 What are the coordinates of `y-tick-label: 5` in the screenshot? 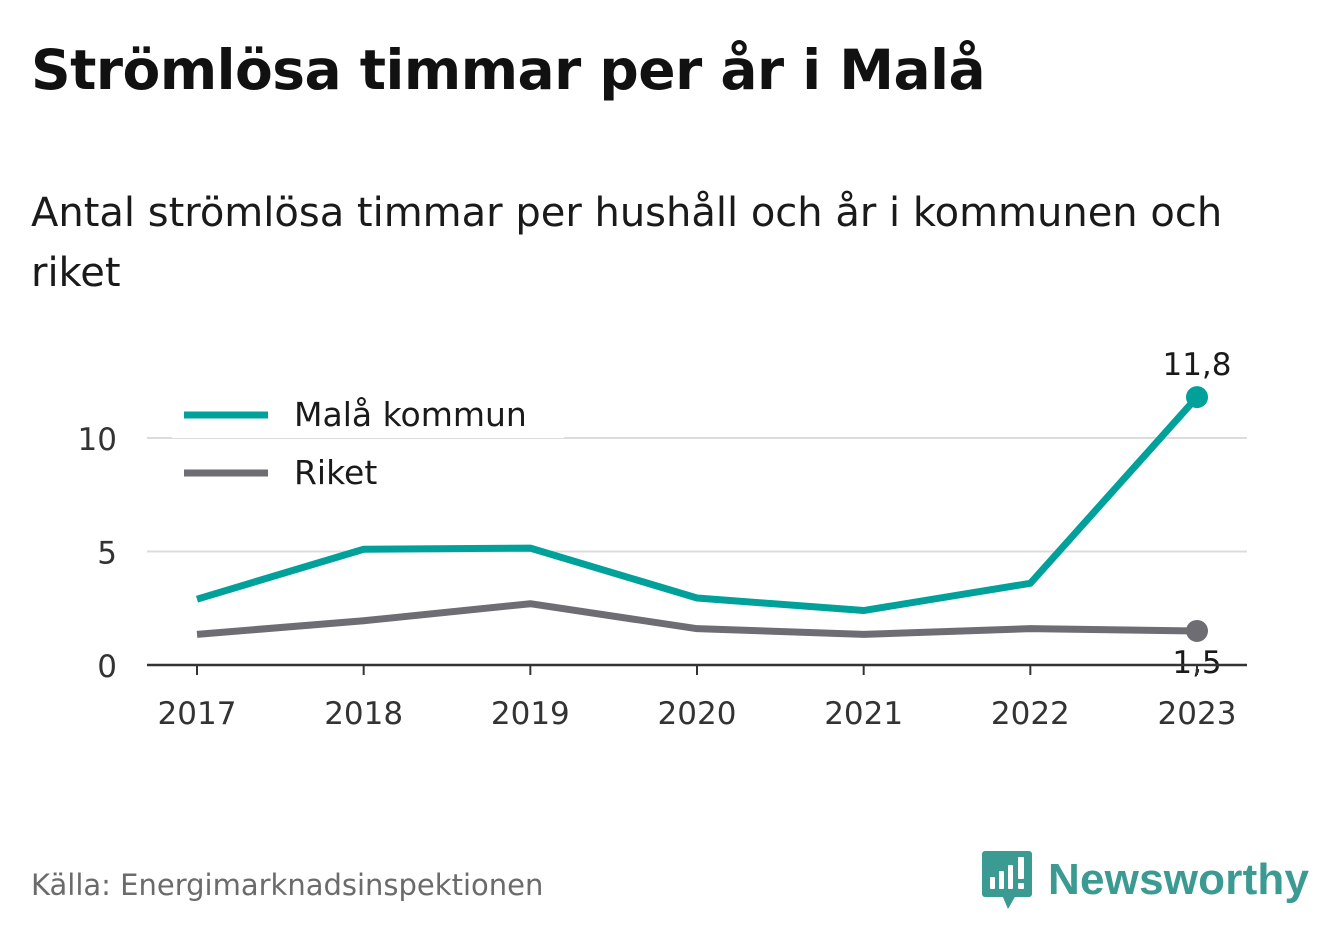 It's located at (107, 554).